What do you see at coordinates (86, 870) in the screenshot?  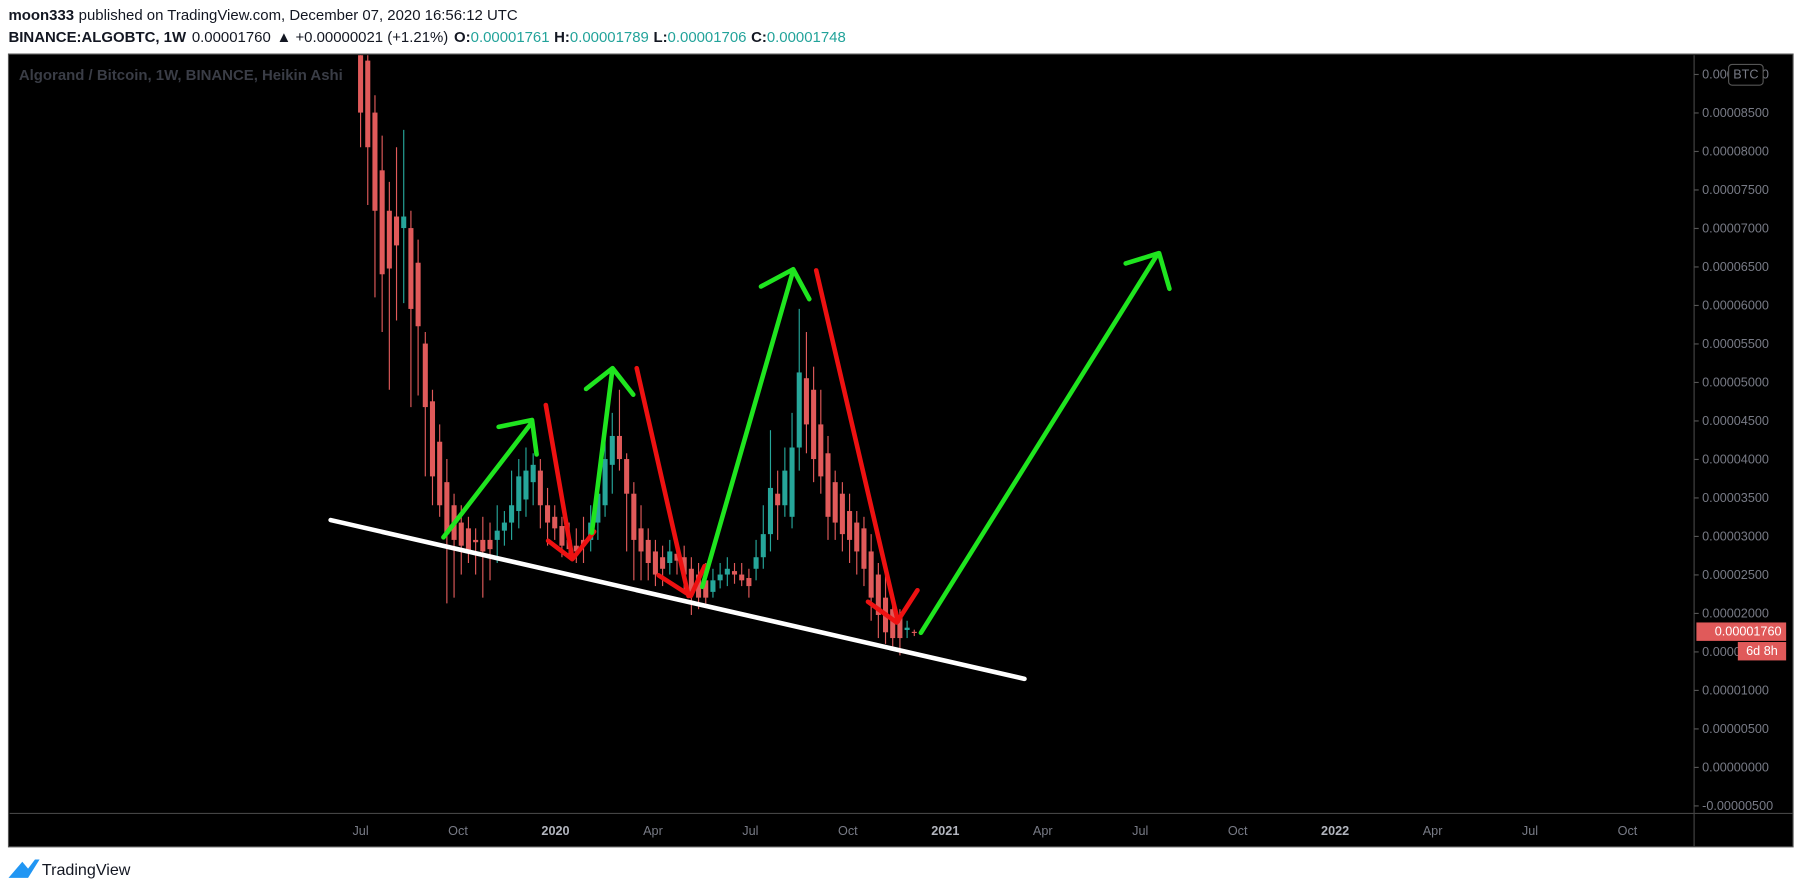 I see `brand: TradingView` at bounding box center [86, 870].